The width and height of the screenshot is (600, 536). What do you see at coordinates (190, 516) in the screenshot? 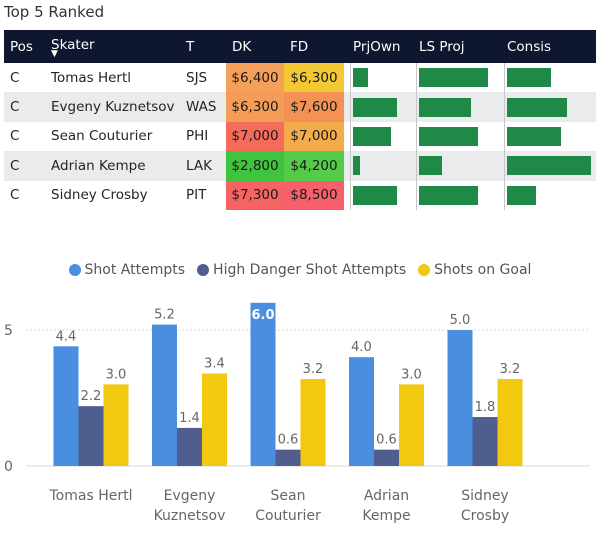
I see `x-tick-label: Kuznetsov` at bounding box center [190, 516].